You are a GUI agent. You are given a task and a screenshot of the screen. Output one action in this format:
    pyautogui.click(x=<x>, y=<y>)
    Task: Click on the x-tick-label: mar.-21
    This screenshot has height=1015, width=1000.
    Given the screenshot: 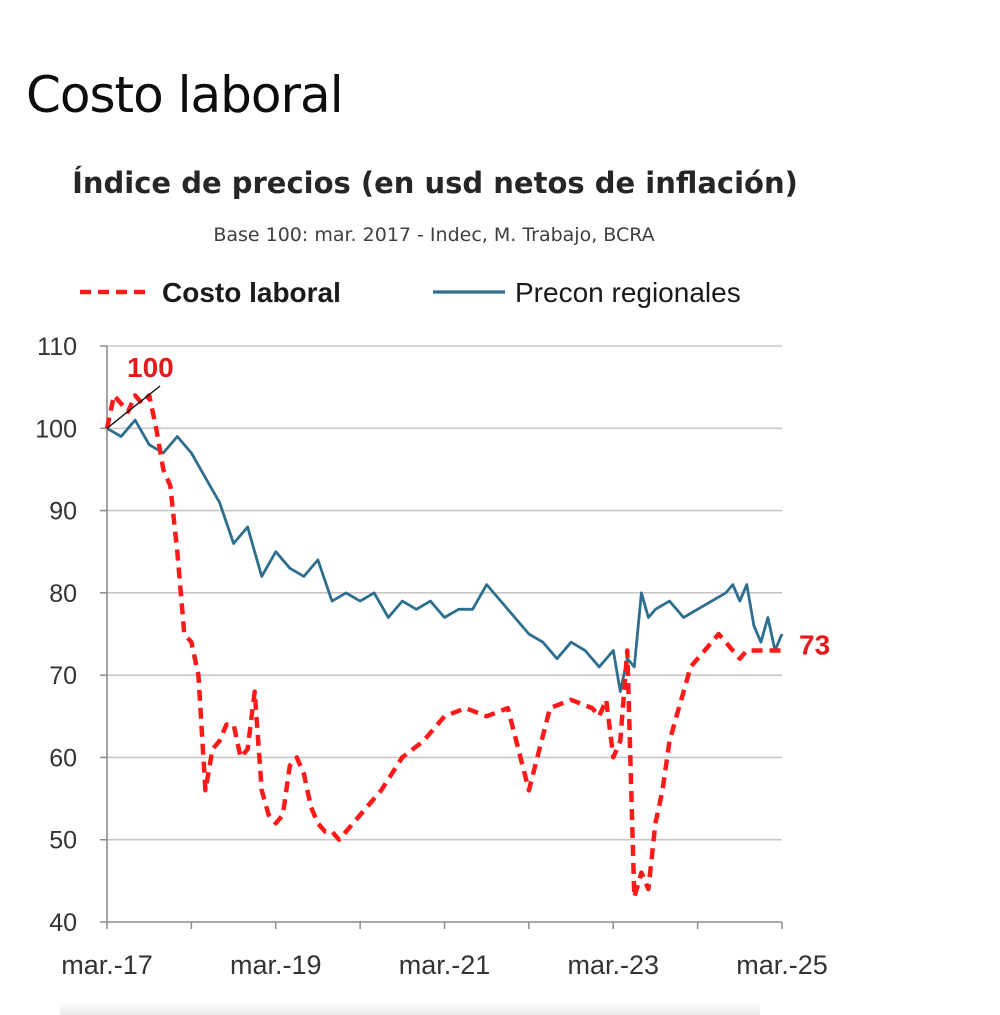 What is the action you would take?
    pyautogui.click(x=445, y=965)
    